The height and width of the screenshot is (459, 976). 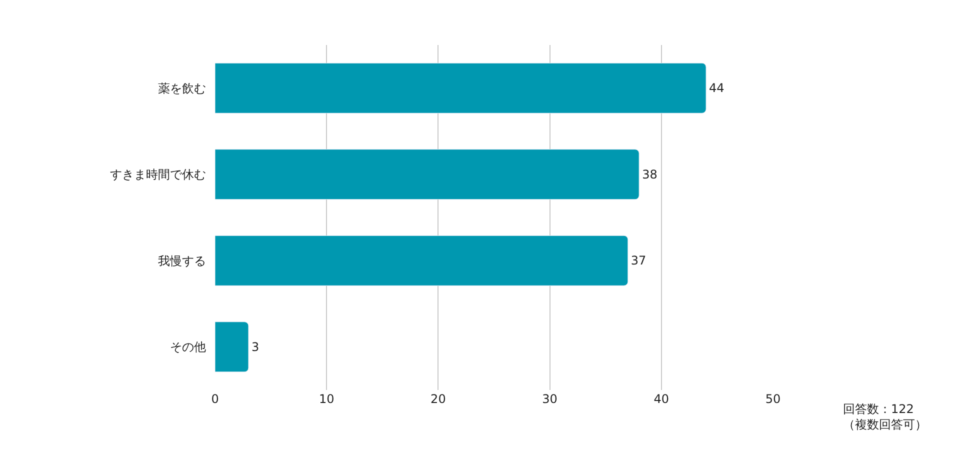 I want to click on y-tick-label: すきま時間で休む, so click(x=158, y=175).